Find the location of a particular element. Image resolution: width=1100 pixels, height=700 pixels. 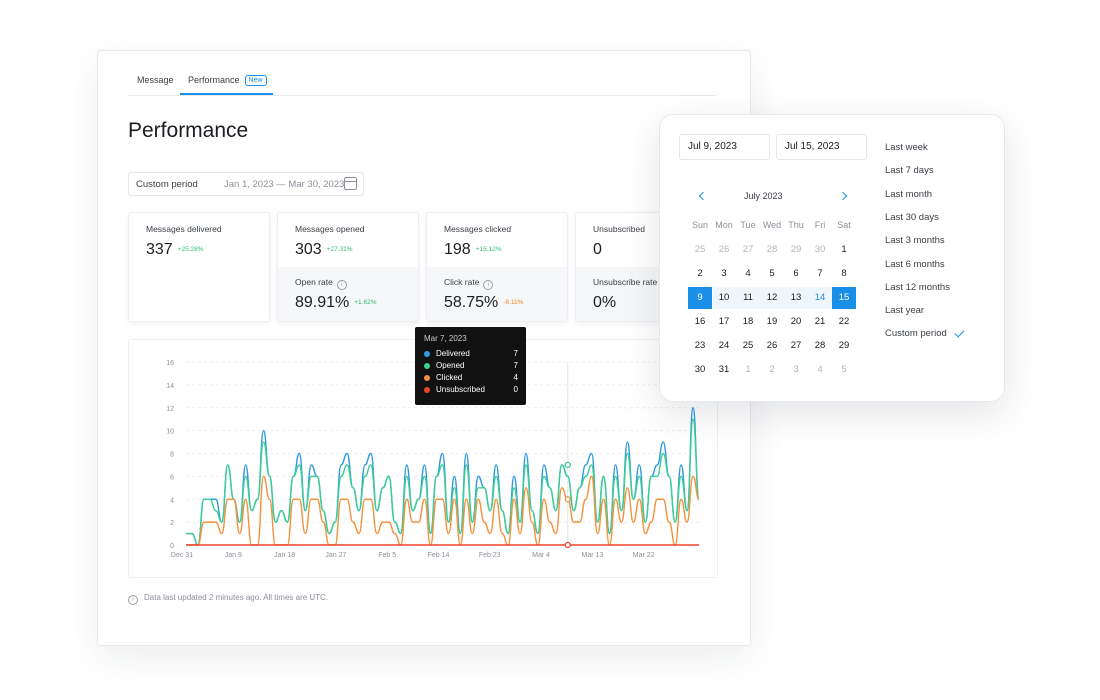

stat-title: Messages delivered is located at coordinates (184, 229).